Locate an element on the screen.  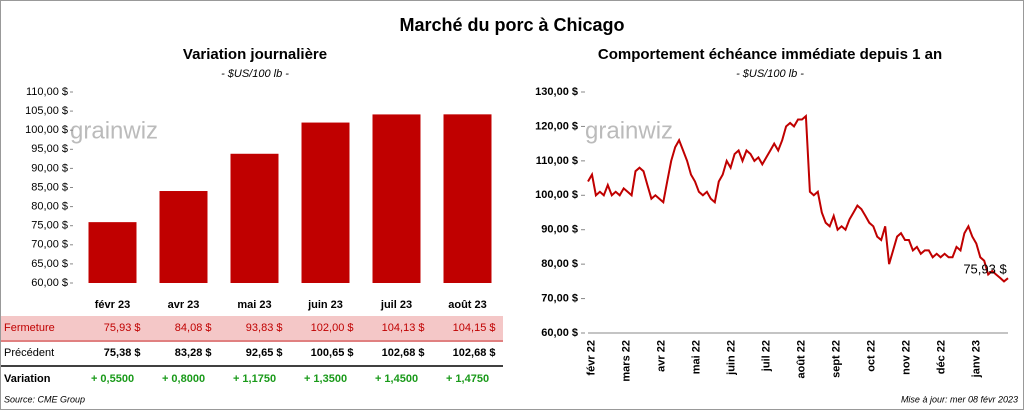
x-tick-label: juil 23 is located at coordinates (396, 305).